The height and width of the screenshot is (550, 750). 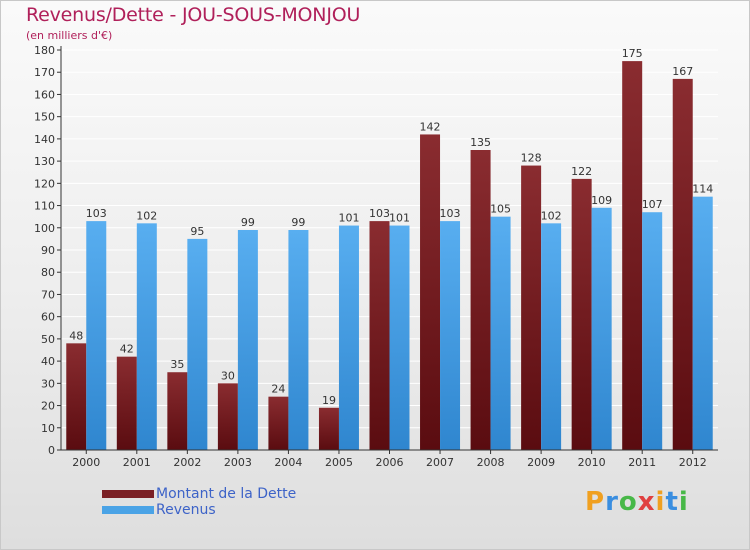 What do you see at coordinates (329, 400) in the screenshot?
I see `data-label-dette: 19` at bounding box center [329, 400].